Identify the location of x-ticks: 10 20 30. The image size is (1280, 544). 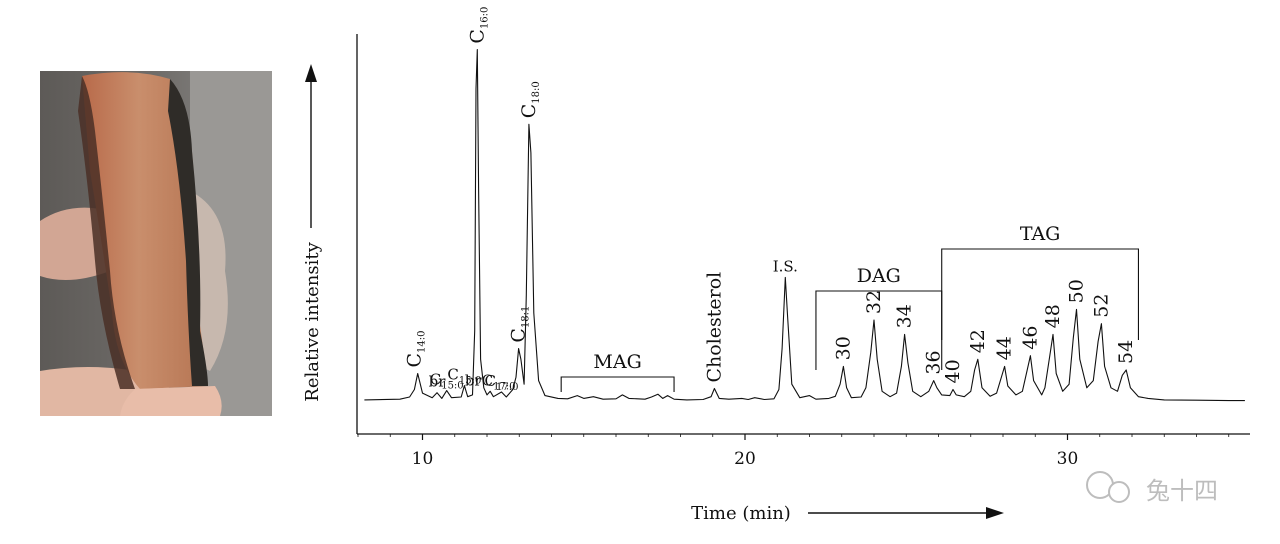
(793, 451).